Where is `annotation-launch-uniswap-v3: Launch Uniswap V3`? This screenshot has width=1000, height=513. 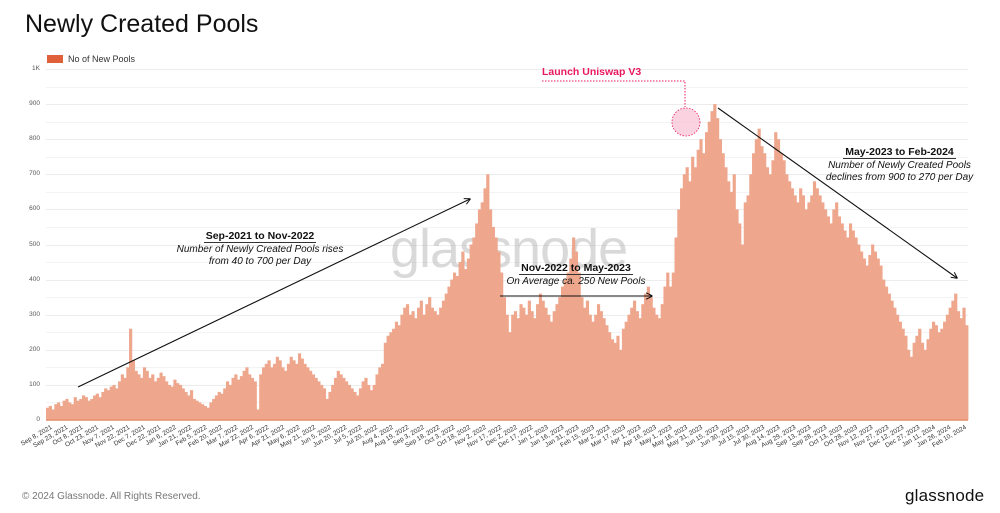
annotation-launch-uniswap-v3: Launch Uniswap V3 is located at coordinates (592, 72).